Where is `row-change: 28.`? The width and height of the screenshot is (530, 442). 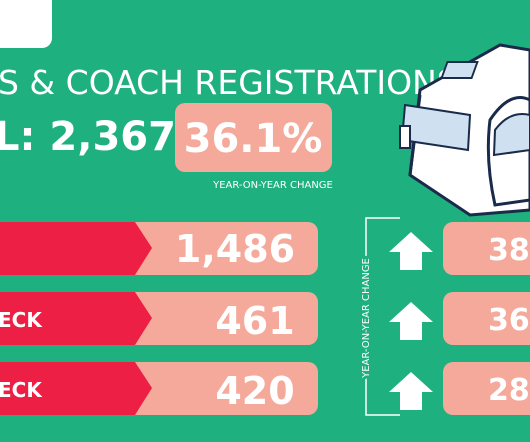 row-change: 28. is located at coordinates (509, 390).